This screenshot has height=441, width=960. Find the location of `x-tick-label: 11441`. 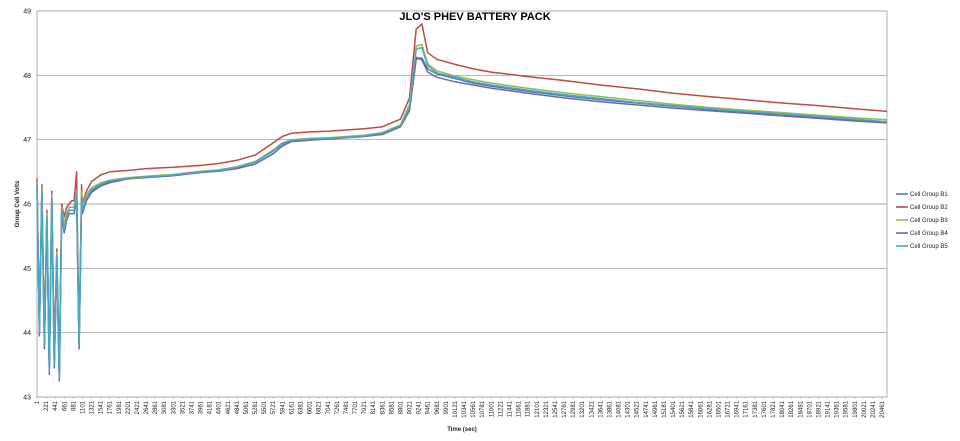

x-tick-label: 11441 is located at coordinates (510, 408).